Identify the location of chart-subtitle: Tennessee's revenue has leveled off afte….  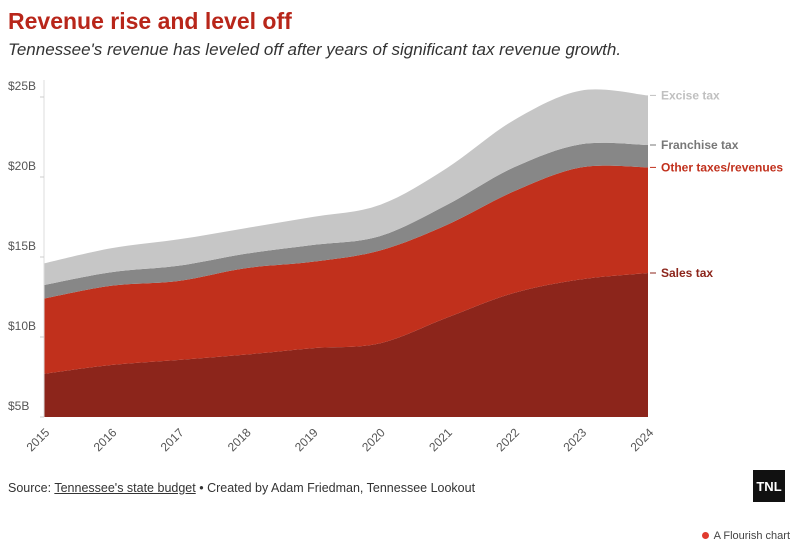
(315, 49).